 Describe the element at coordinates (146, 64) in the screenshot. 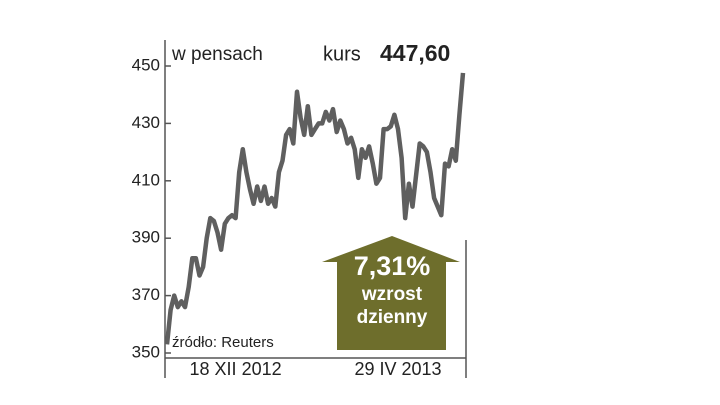

I see `y-tick-label: 450` at that location.